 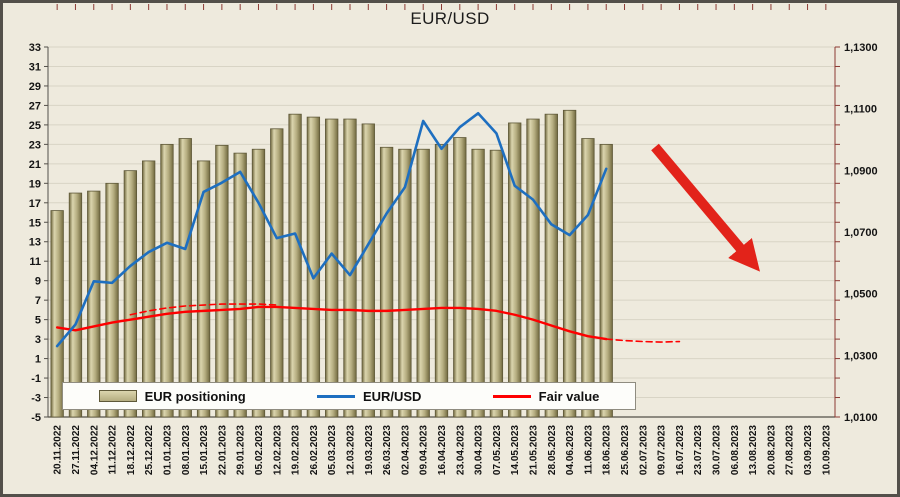 I want to click on svg-text: 08.01.2023, so click(x=186, y=450).